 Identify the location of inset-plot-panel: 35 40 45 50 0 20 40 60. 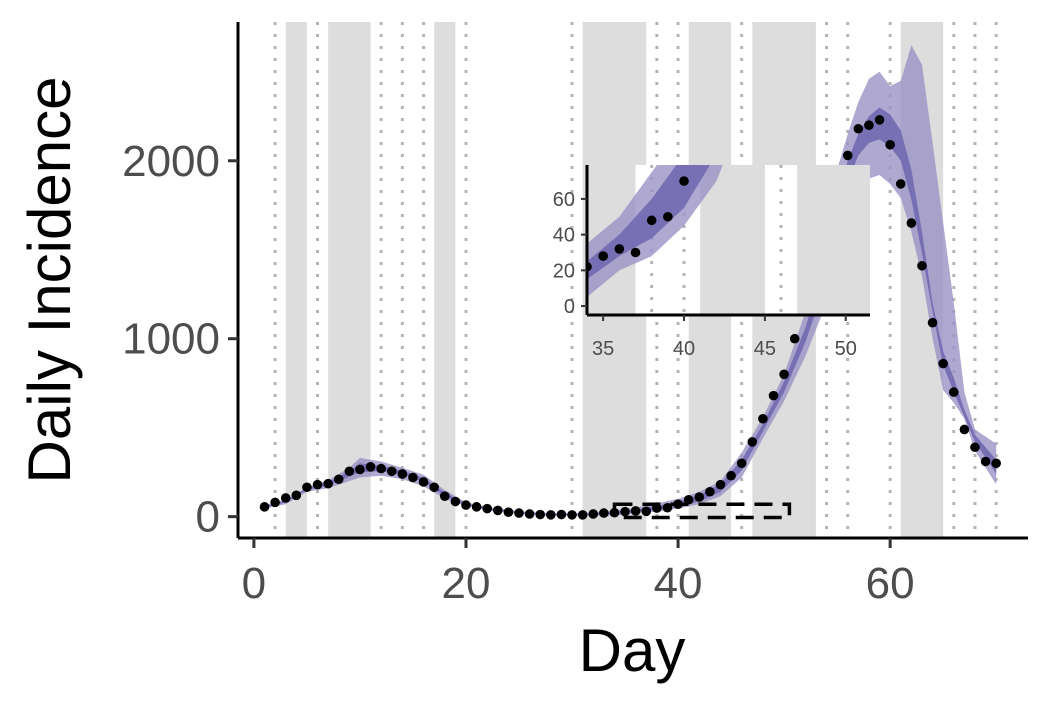
(711, 262).